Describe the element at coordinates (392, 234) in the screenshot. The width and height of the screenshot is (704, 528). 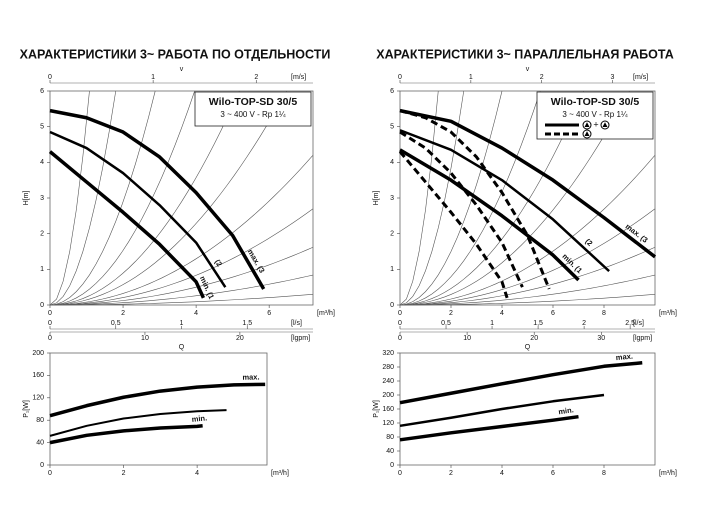
I see `y-tick-label: 2` at that location.